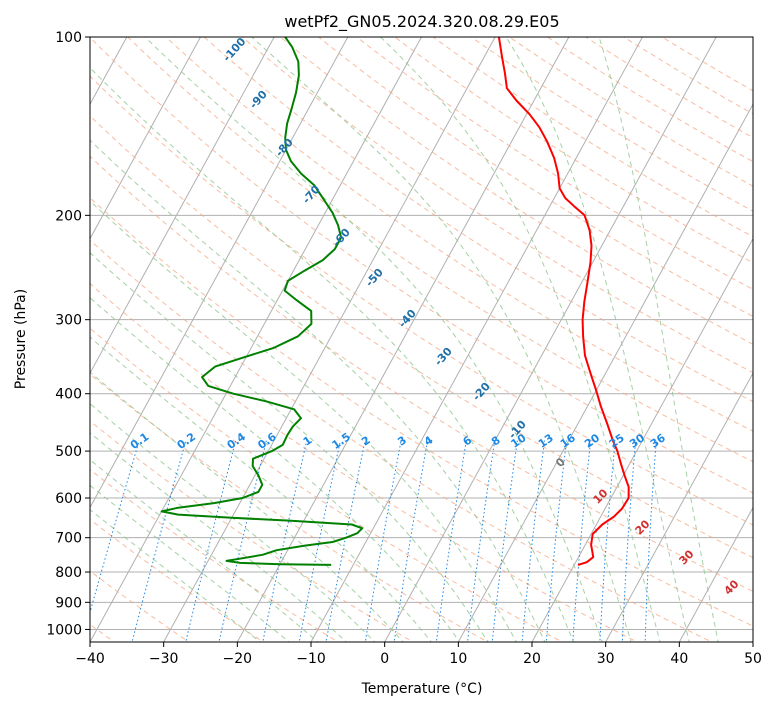 The image size is (775, 708). What do you see at coordinates (687, 557) in the screenshot?
I see `moist-adiabat-label: 30` at bounding box center [687, 557].